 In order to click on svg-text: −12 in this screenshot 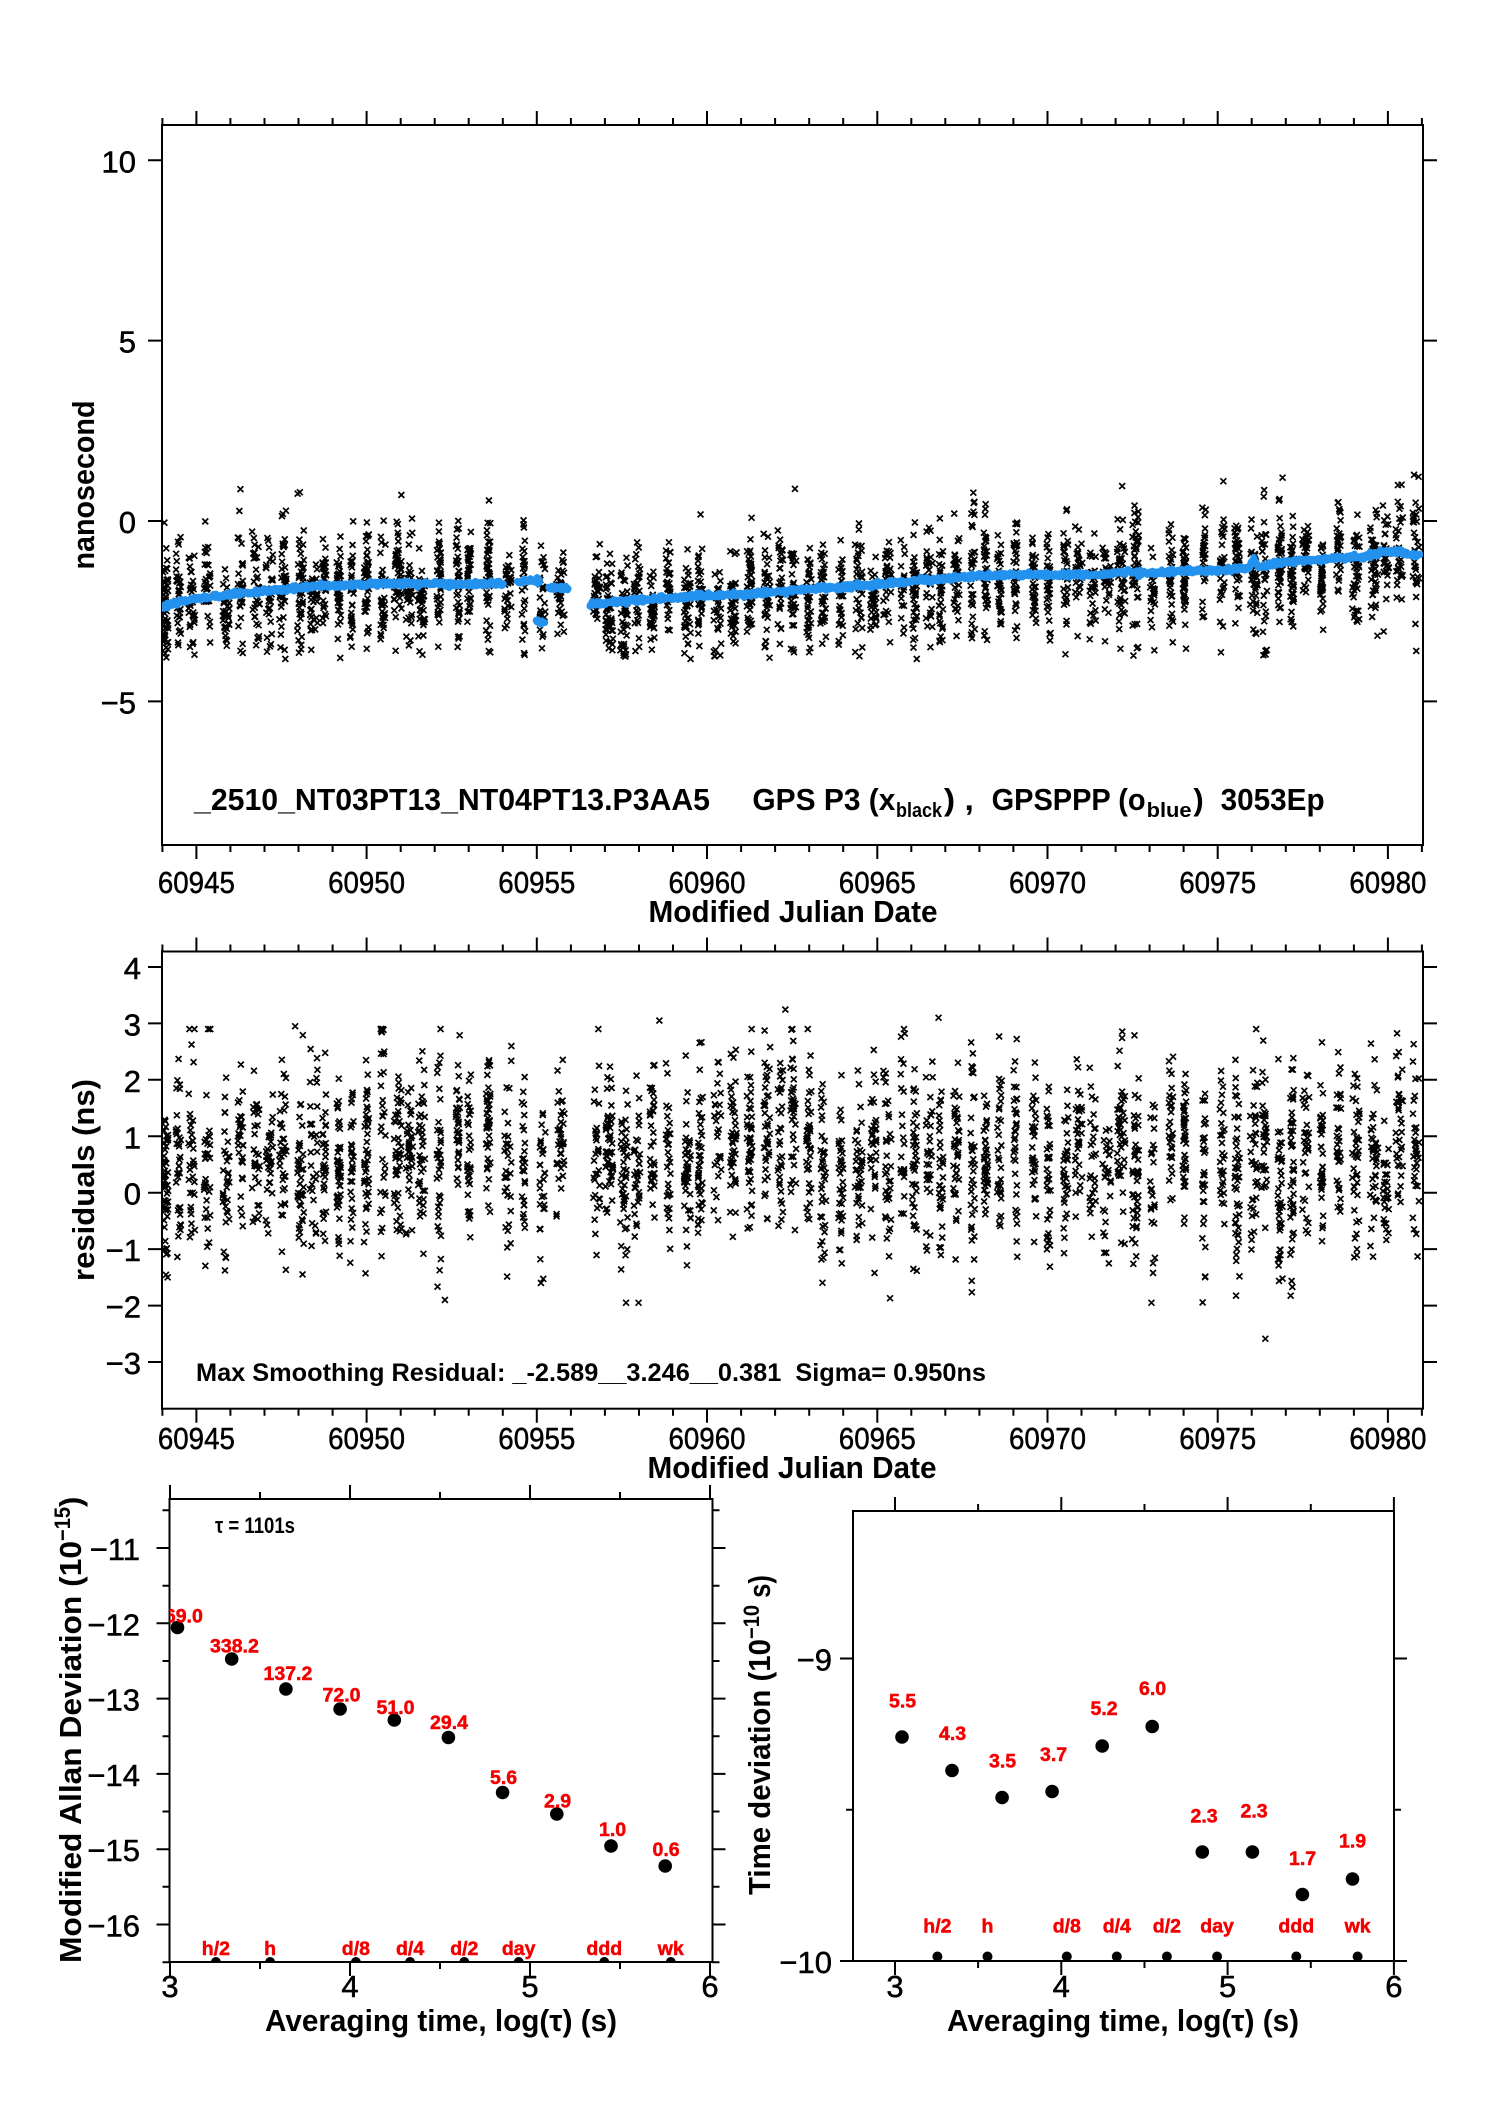, I will do `click(113, 1624)`.